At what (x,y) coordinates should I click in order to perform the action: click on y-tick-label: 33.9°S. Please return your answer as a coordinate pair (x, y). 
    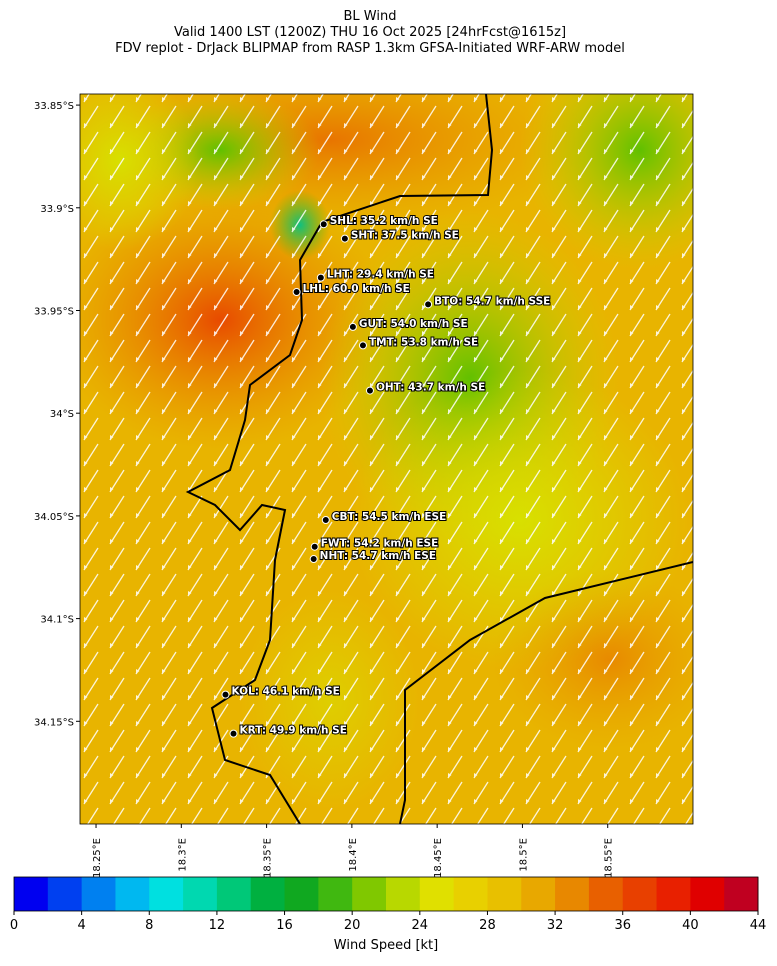
    Looking at the image, I should click on (57, 209).